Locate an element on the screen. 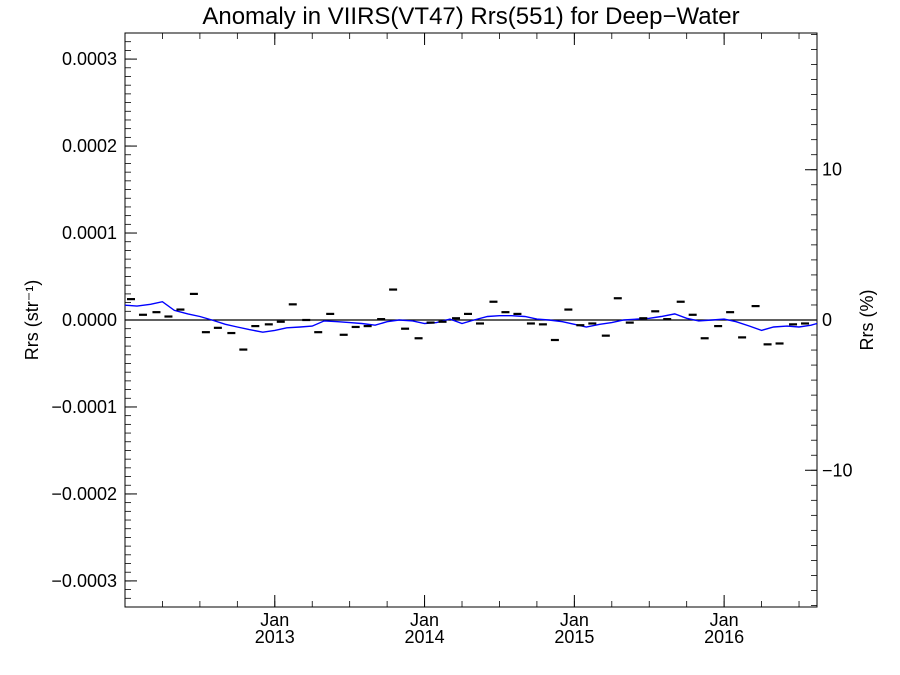 The width and height of the screenshot is (900, 675). series-line is located at coordinates (471, 316).